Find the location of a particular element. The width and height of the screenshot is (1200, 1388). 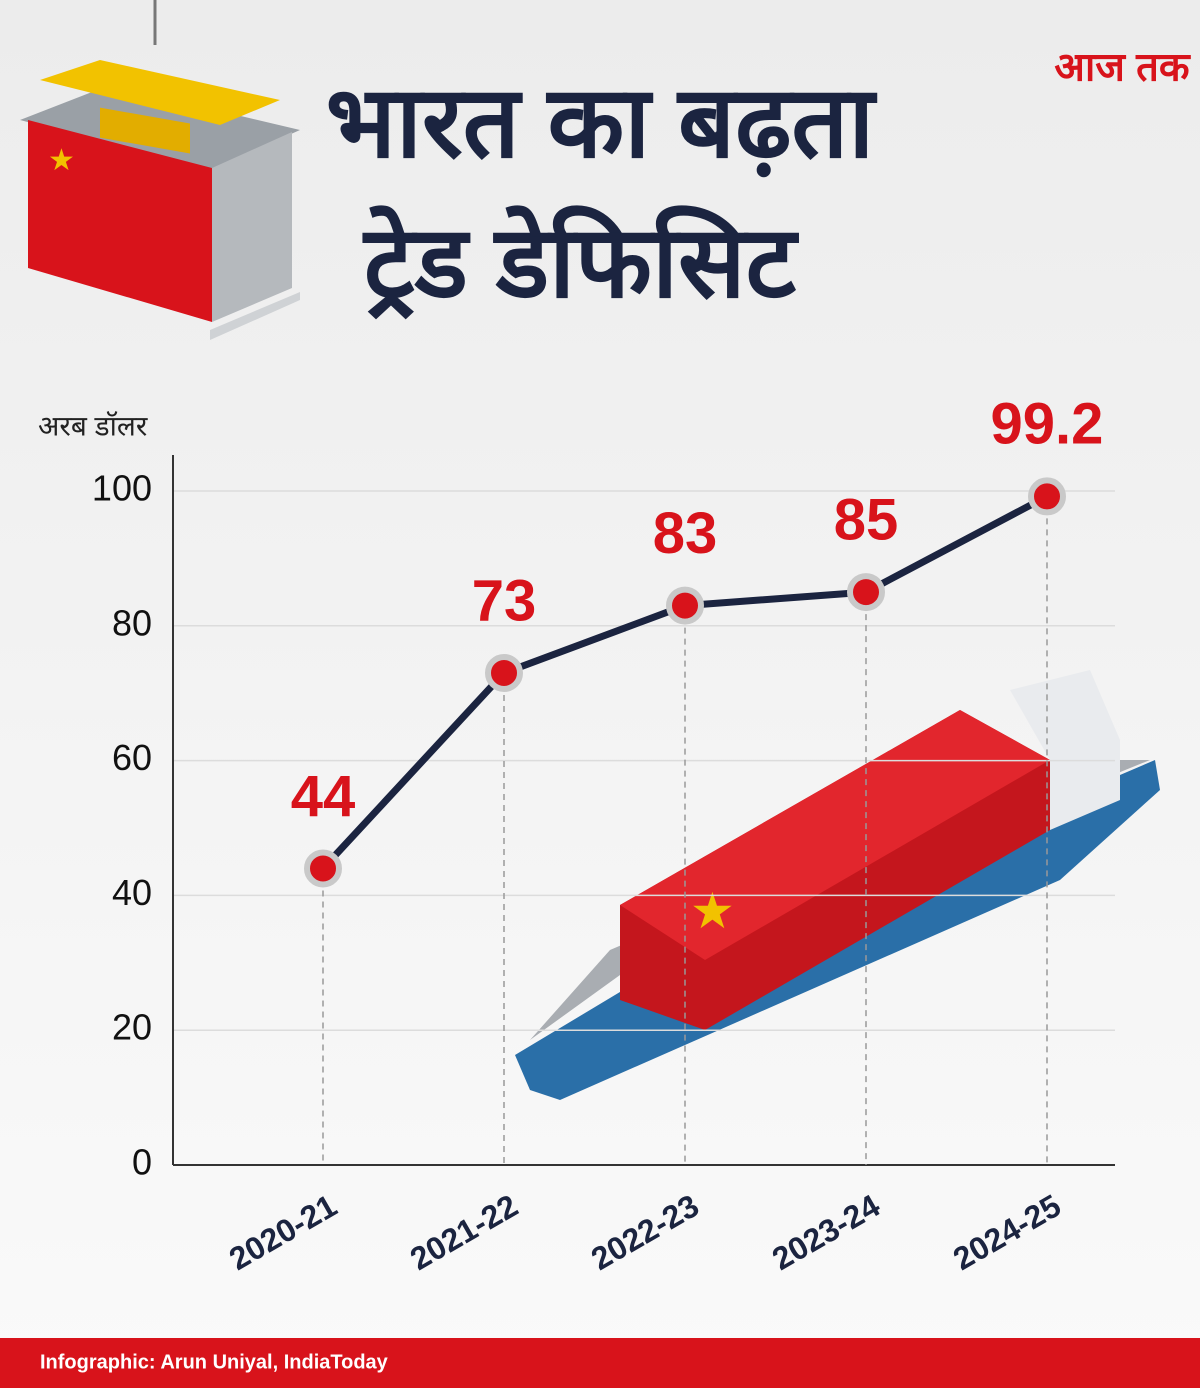

y-tick-label: 100 is located at coordinates (122, 488).